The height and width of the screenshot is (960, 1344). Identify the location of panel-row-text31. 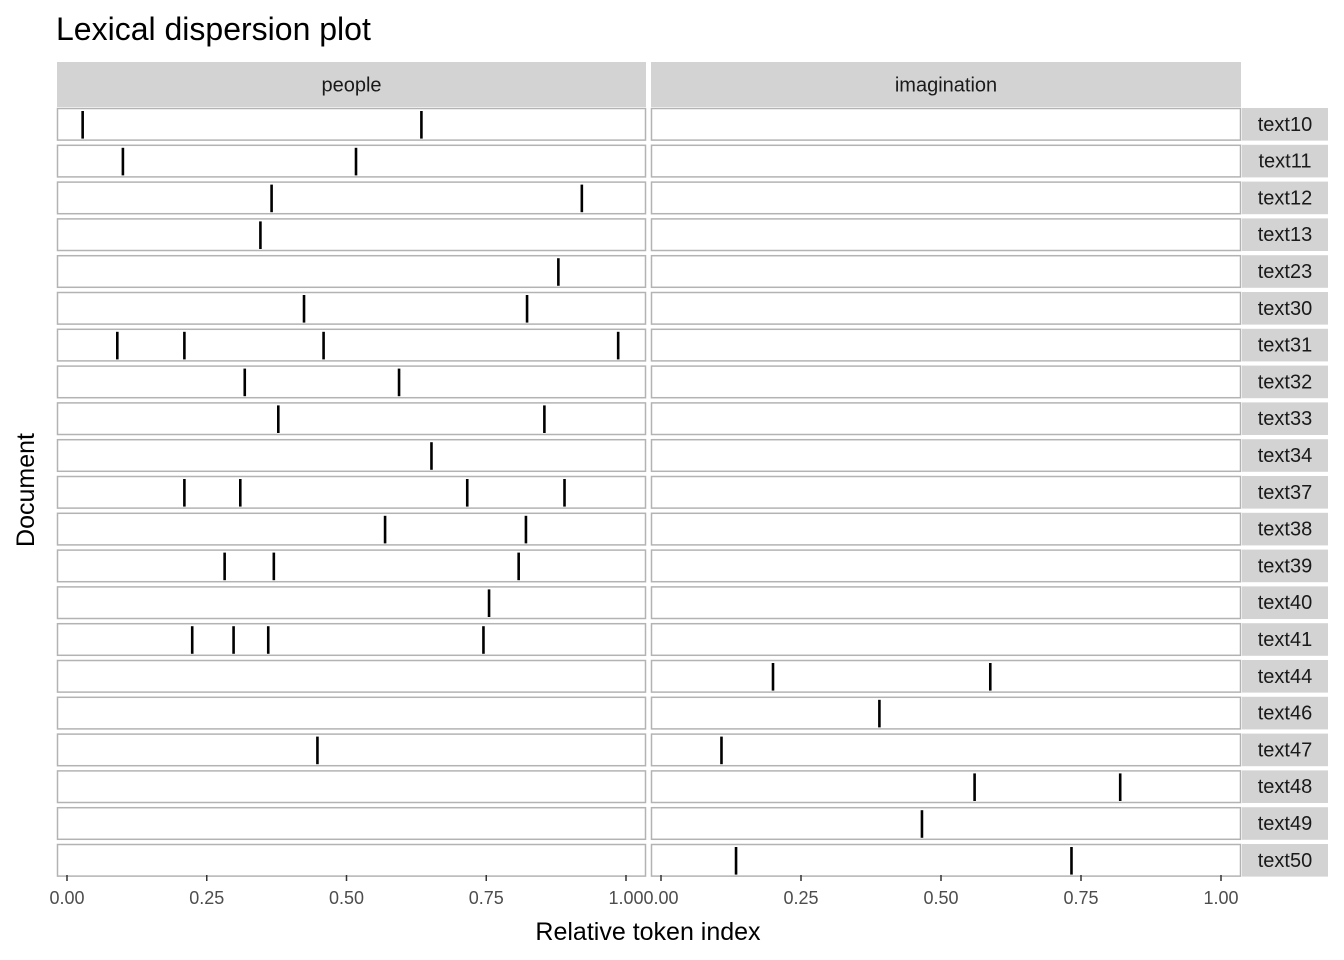
(946, 345).